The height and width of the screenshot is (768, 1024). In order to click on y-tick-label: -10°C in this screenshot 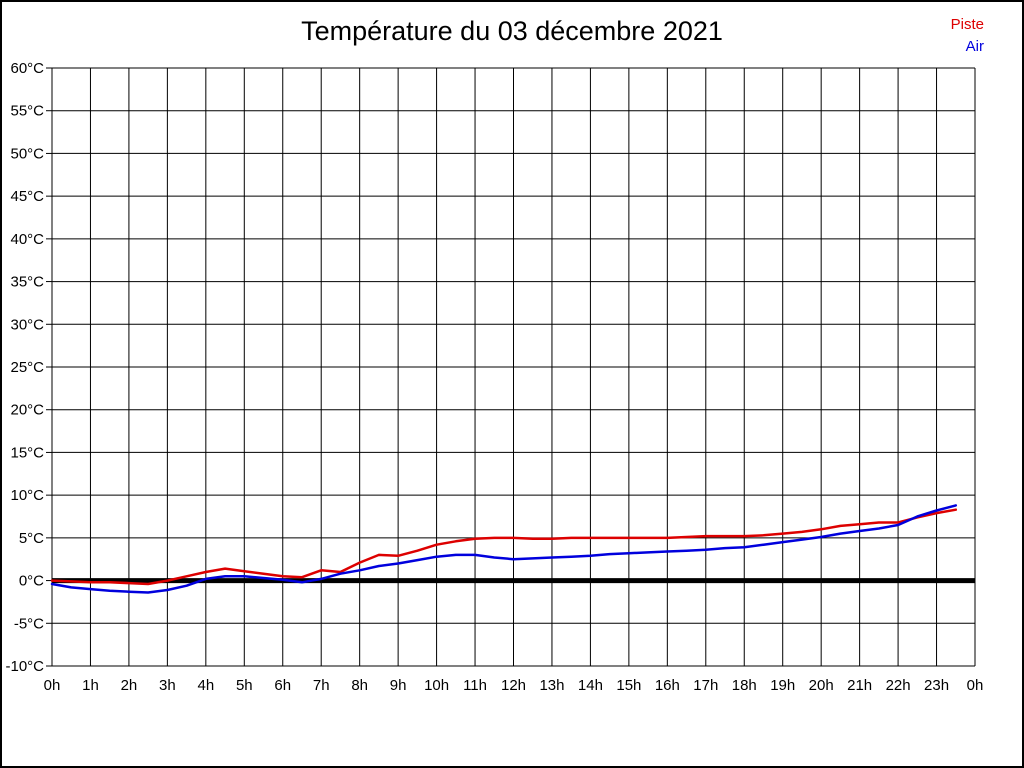, I will do `click(24, 666)`.